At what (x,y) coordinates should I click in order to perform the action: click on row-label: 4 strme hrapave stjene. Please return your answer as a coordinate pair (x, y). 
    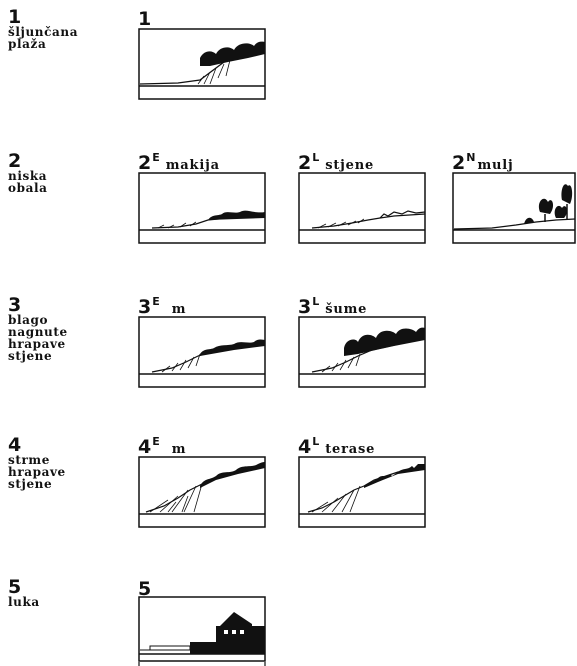
    Looking at the image, I should click on (68, 462).